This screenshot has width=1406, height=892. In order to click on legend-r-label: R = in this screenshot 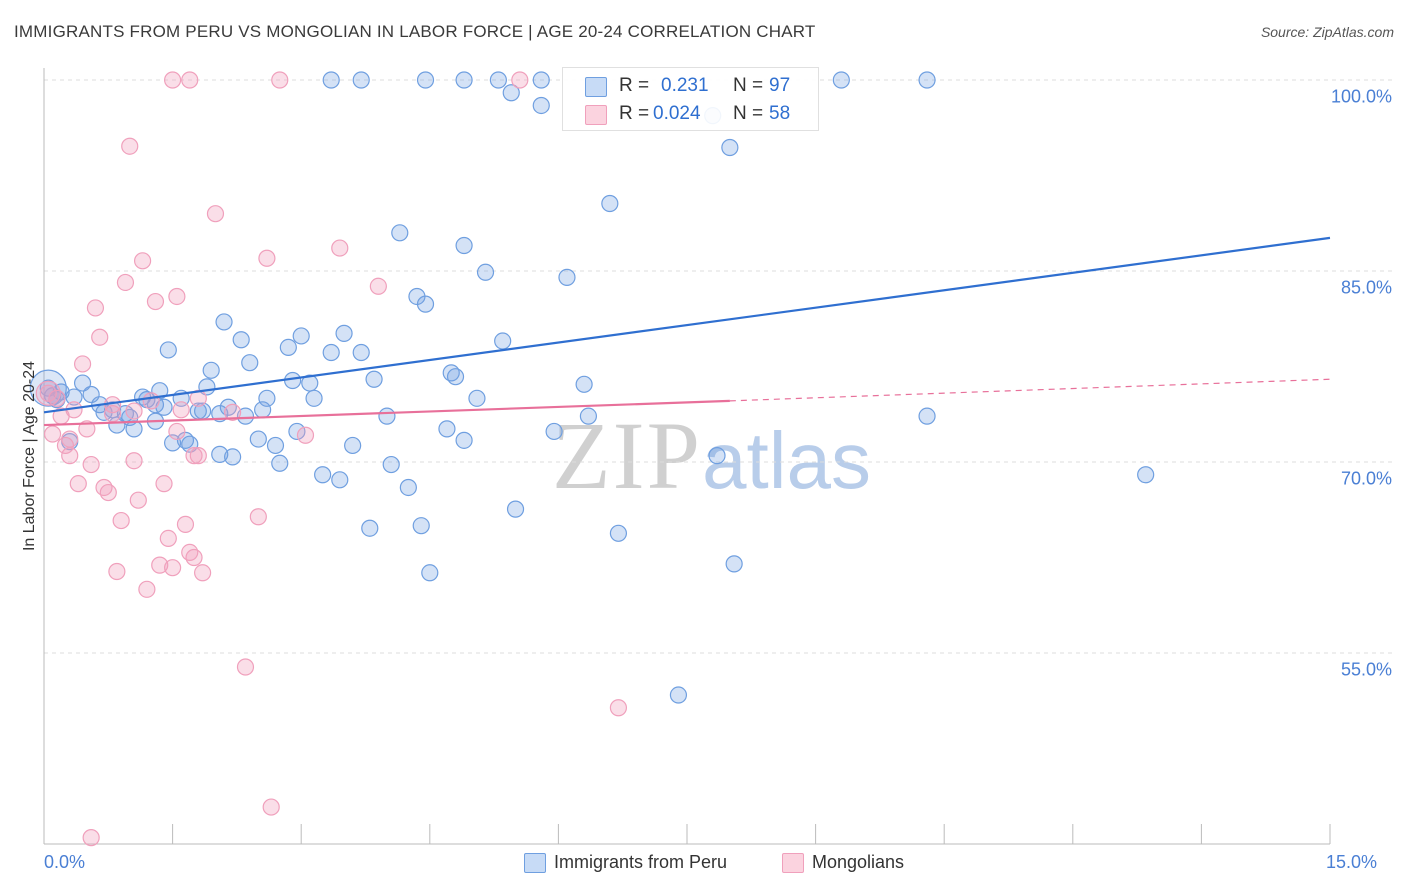, I will do `click(634, 113)`.